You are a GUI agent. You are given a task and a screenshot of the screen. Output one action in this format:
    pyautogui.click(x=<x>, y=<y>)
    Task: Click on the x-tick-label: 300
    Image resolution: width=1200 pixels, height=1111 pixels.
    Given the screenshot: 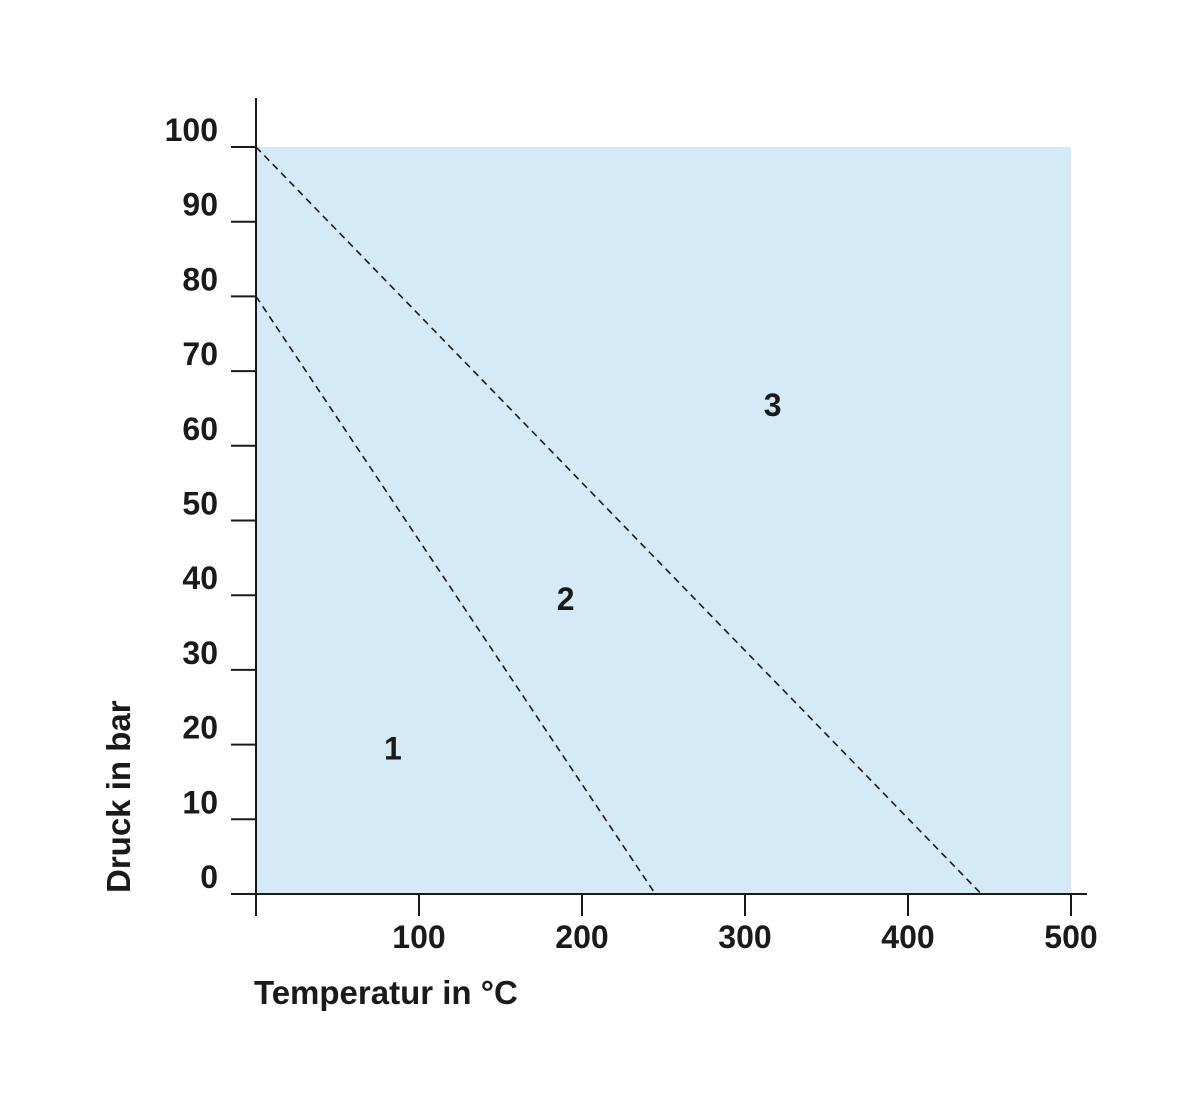 What is the action you would take?
    pyautogui.click(x=744, y=937)
    